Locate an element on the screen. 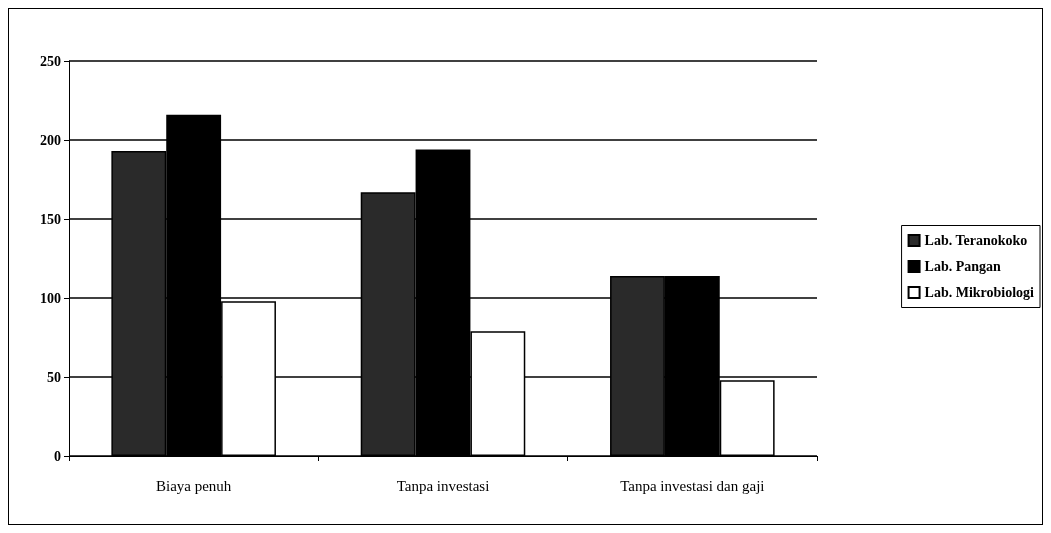 This screenshot has height=533, width=1051. y-tick-label: 50 is located at coordinates (54, 377).